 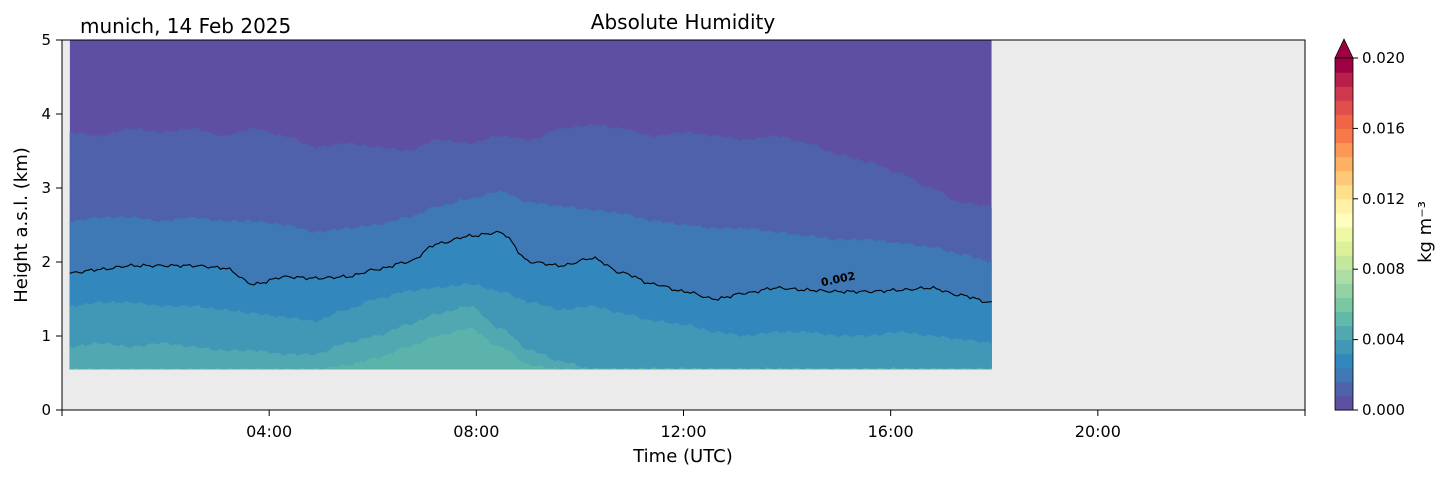 What do you see at coordinates (1383, 128) in the screenshot?
I see `colorbar-tick-label: 0.016` at bounding box center [1383, 128].